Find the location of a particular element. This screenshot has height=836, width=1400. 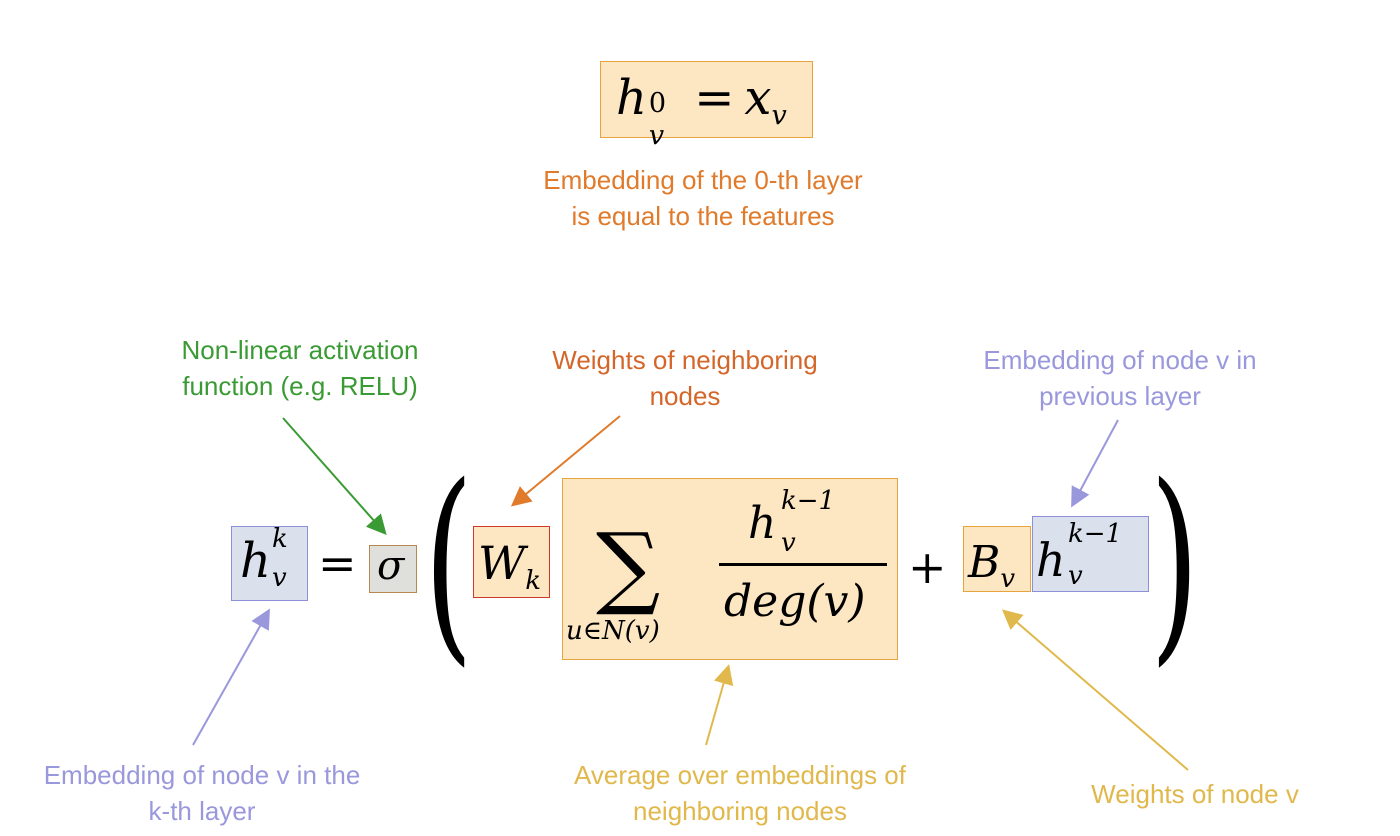

annotation-weights-neighbors: Weights of neighboring nodes is located at coordinates (685, 378).